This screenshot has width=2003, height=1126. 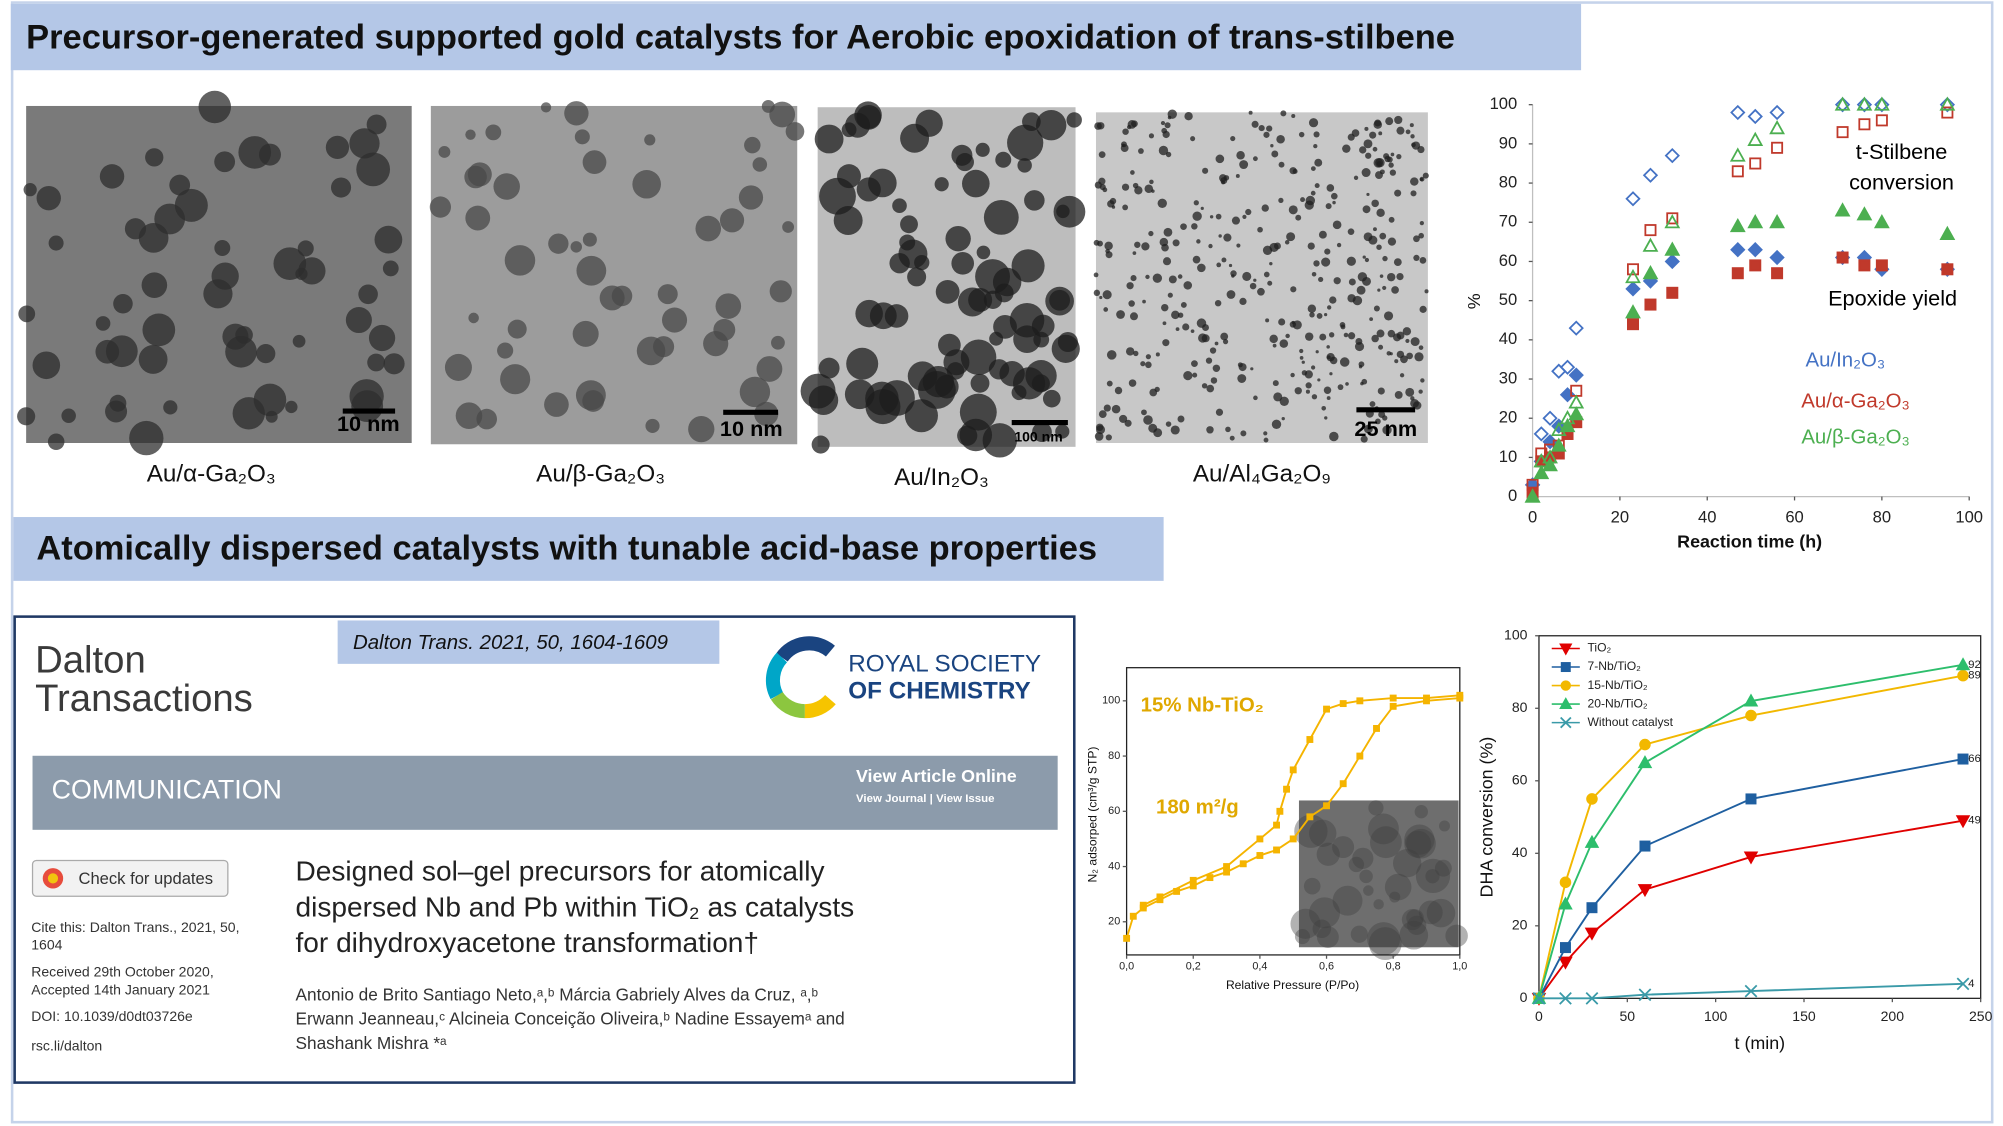 I want to click on x-axis-label: t (min), so click(x=1760, y=1043).